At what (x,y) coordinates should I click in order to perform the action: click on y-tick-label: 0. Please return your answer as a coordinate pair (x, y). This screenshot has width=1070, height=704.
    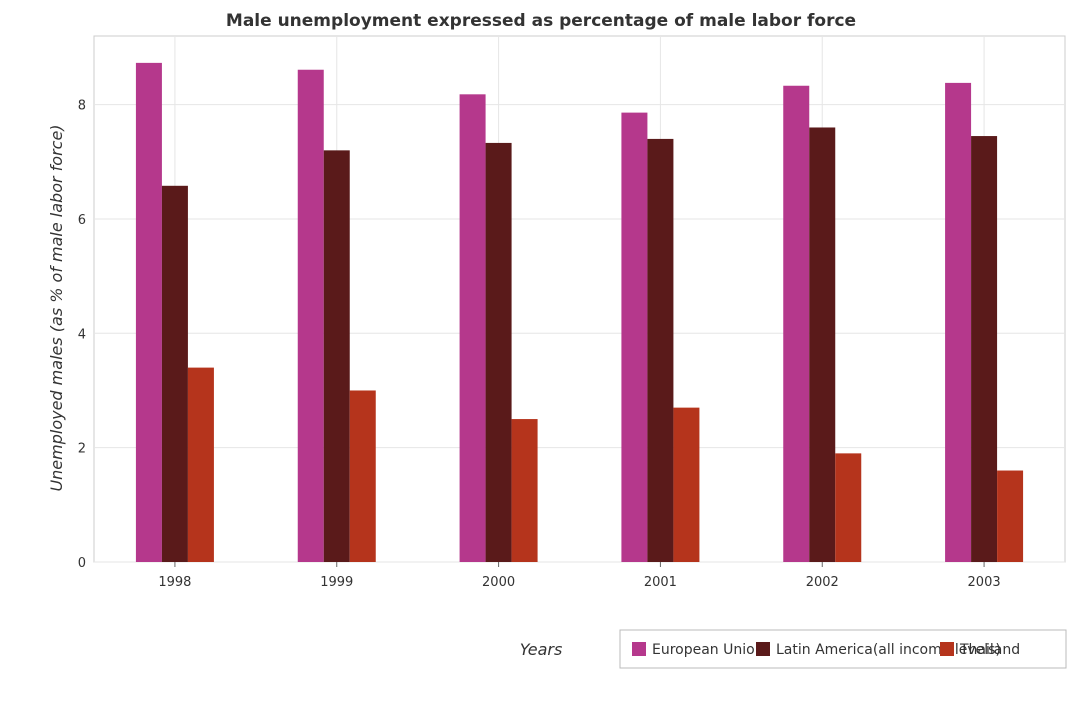
    Looking at the image, I should click on (82, 563).